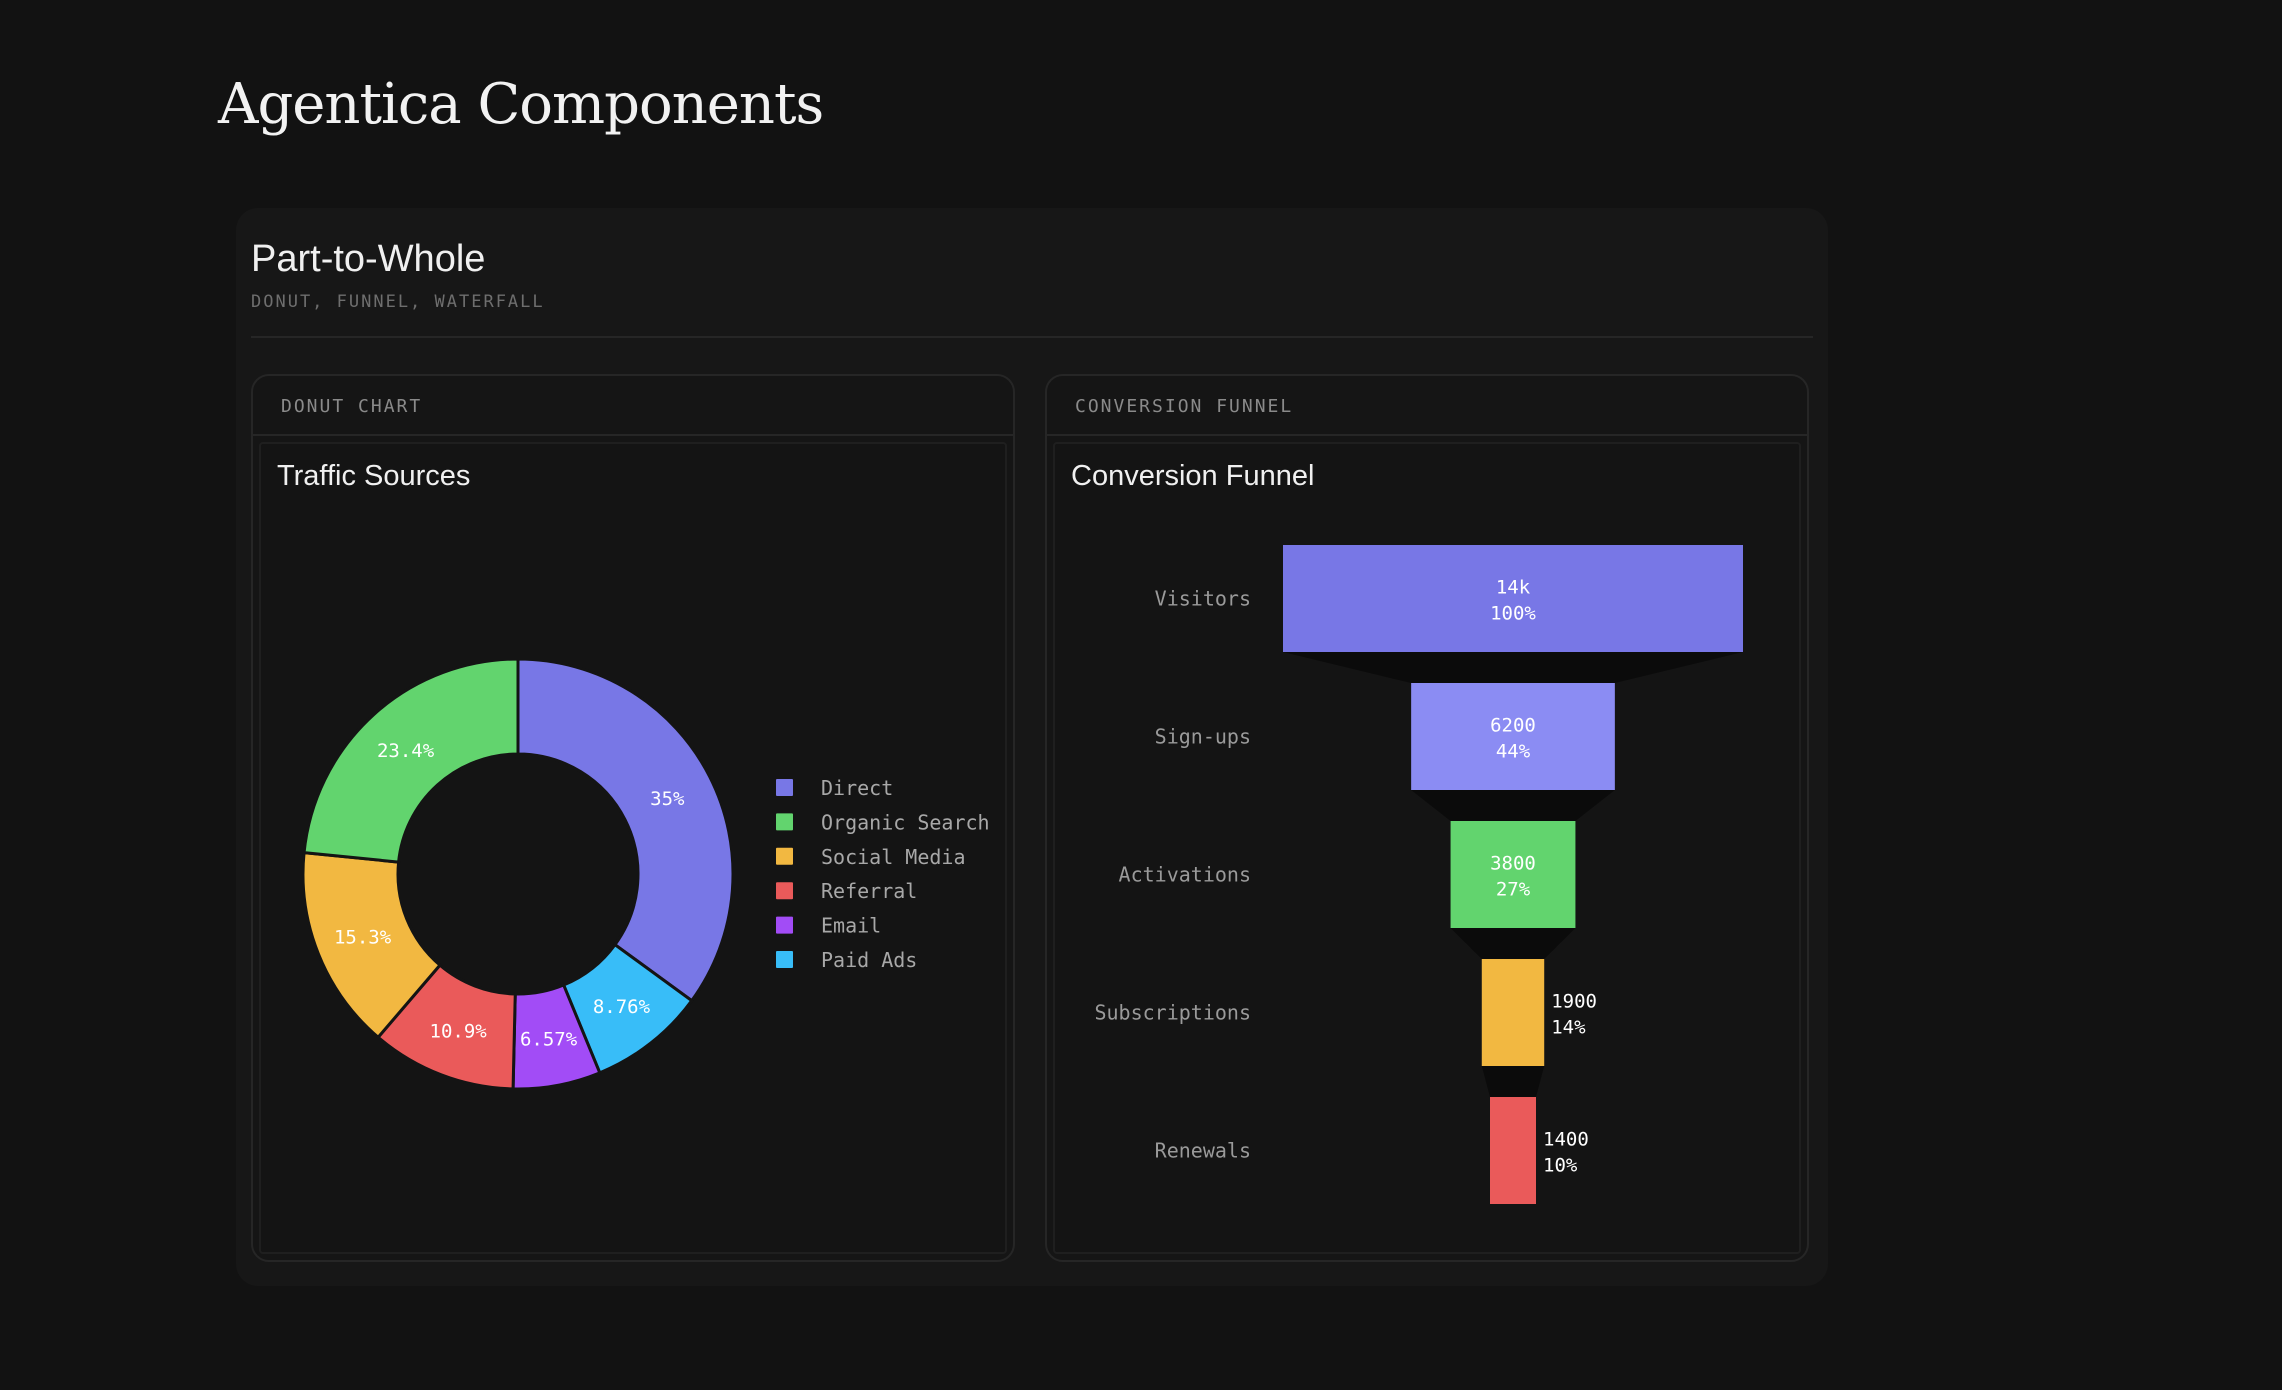 The height and width of the screenshot is (1390, 2282). Describe the element at coordinates (1513, 614) in the screenshot. I see `funnel-percent-label: 100%` at that location.